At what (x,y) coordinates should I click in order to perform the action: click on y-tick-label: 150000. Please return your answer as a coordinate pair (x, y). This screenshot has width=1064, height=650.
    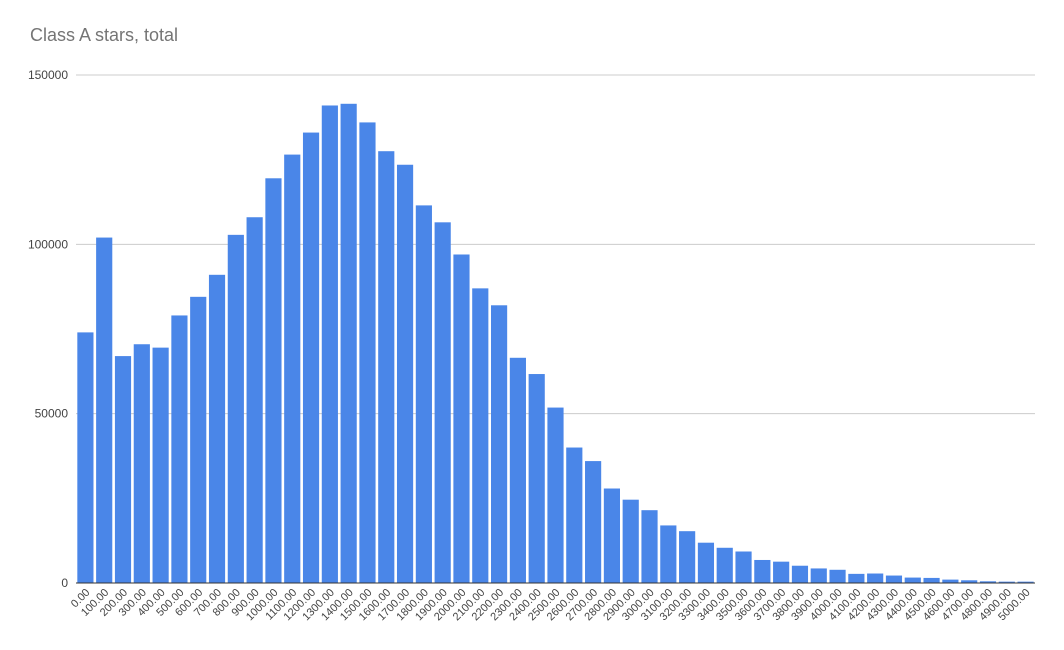
    Looking at the image, I should click on (48, 75).